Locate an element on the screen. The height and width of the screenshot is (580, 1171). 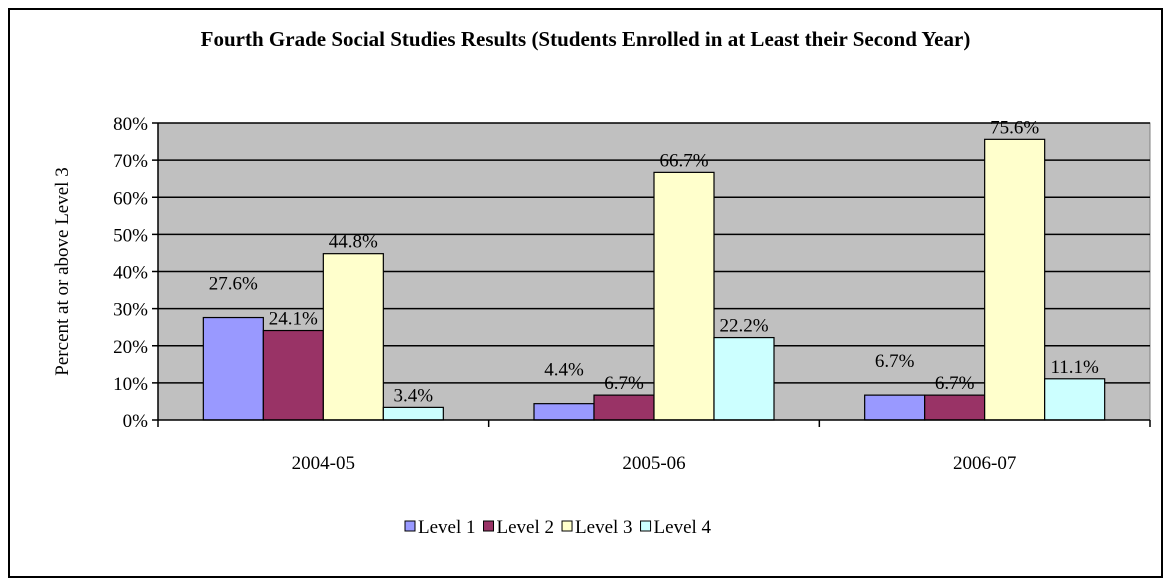
data-label: 22.2% is located at coordinates (743, 326).